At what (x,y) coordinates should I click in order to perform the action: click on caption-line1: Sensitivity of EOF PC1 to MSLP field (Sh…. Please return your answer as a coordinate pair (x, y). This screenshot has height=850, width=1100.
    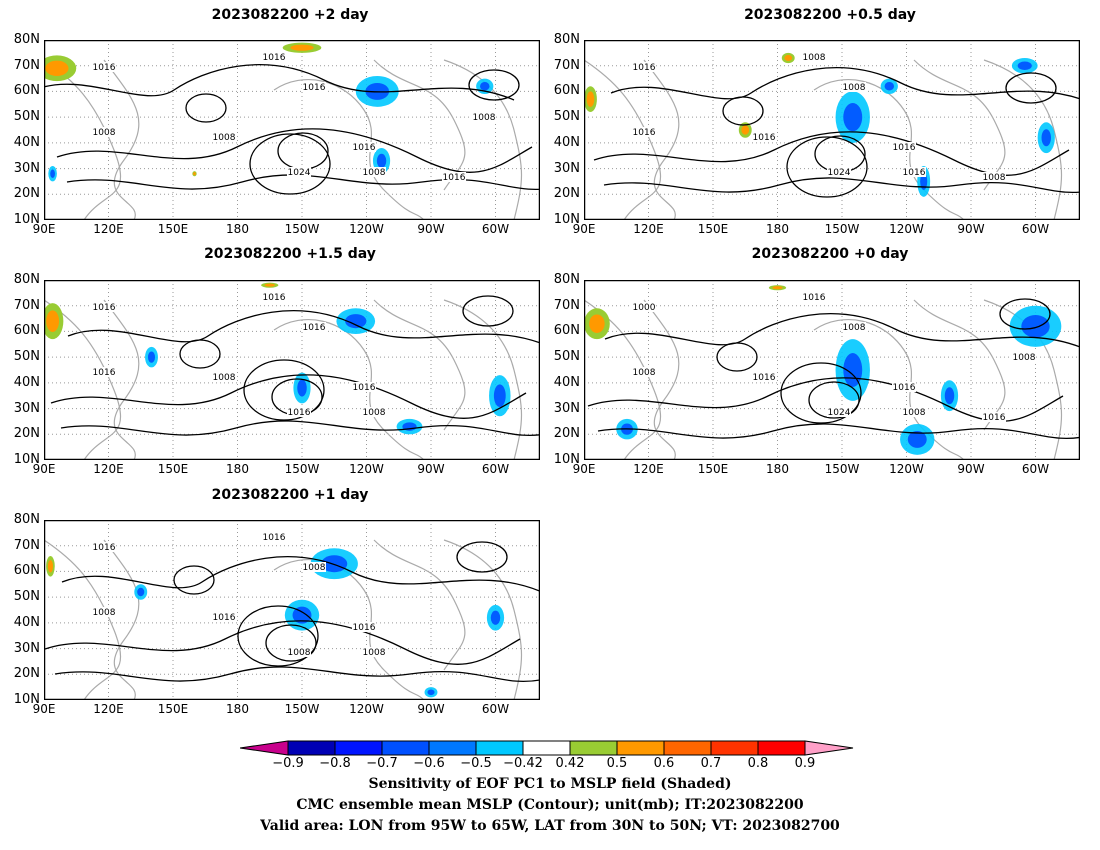
    Looking at the image, I should click on (550, 784).